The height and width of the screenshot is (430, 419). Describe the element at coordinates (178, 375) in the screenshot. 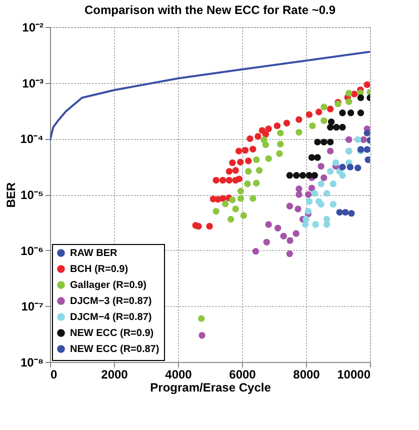

I see `x-tick-label: 4000` at that location.